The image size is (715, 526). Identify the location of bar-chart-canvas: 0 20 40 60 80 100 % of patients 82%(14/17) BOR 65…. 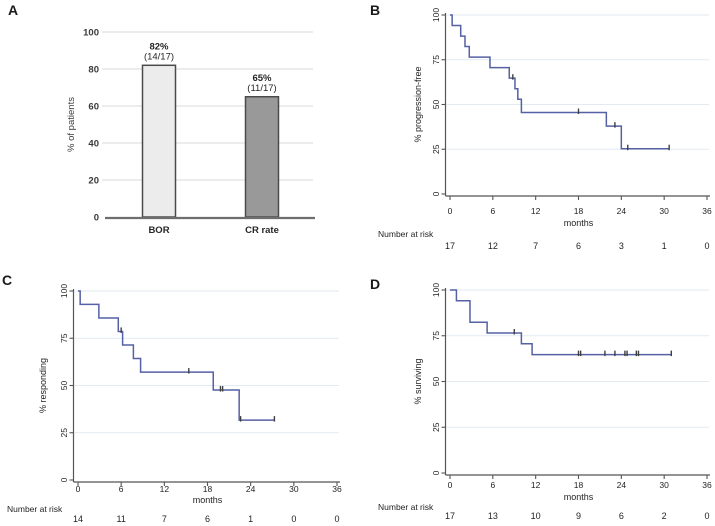
(190, 132).